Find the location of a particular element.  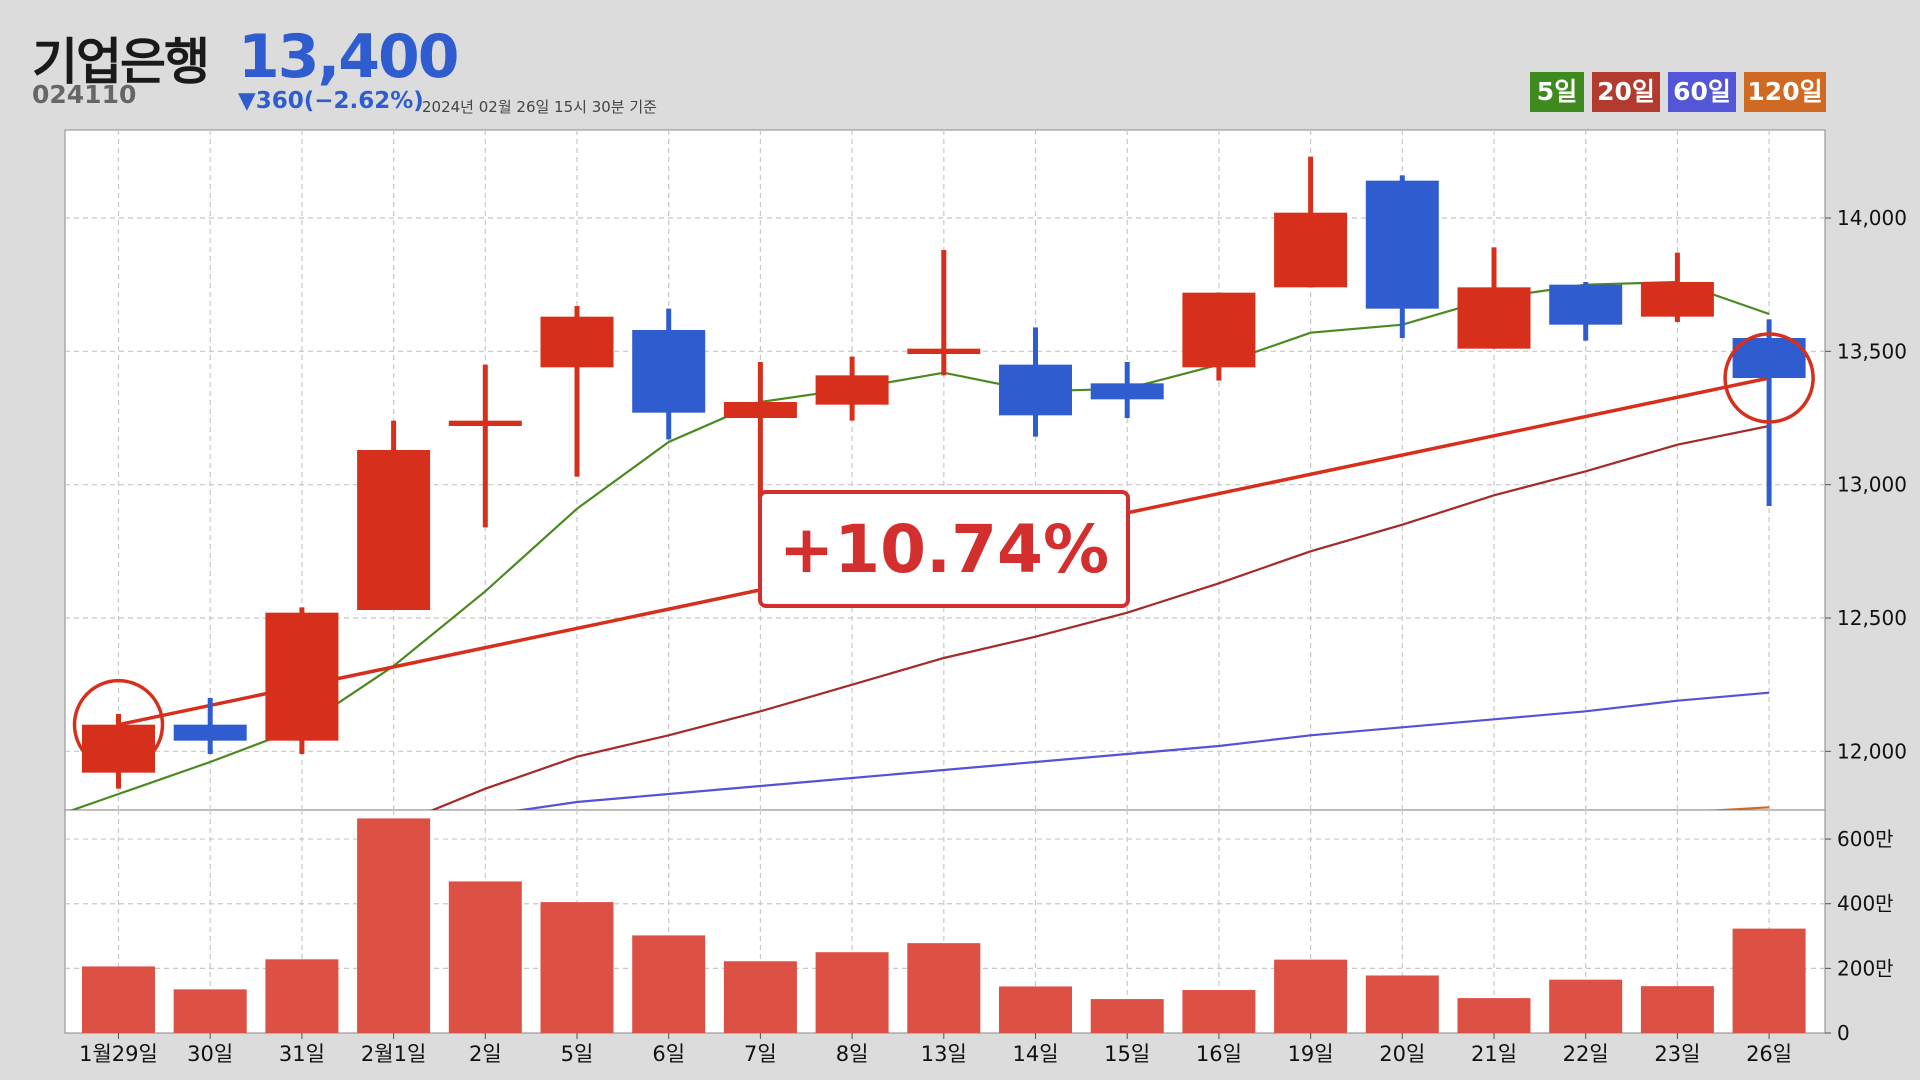

x-tick-label: 30일 is located at coordinates (210, 1054).